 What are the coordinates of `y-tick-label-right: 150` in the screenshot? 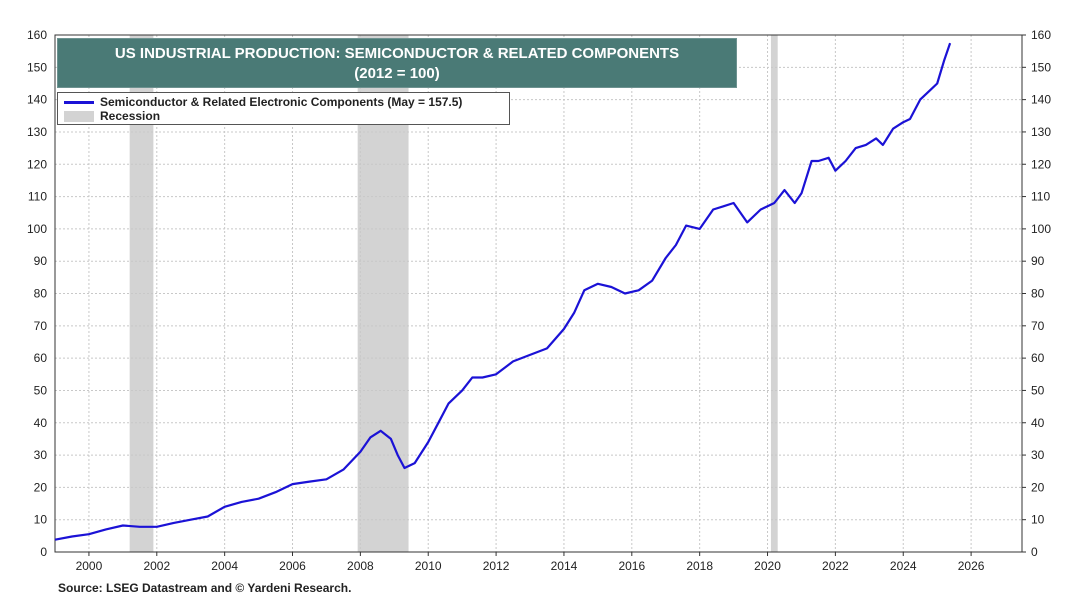 It's located at (1041, 67).